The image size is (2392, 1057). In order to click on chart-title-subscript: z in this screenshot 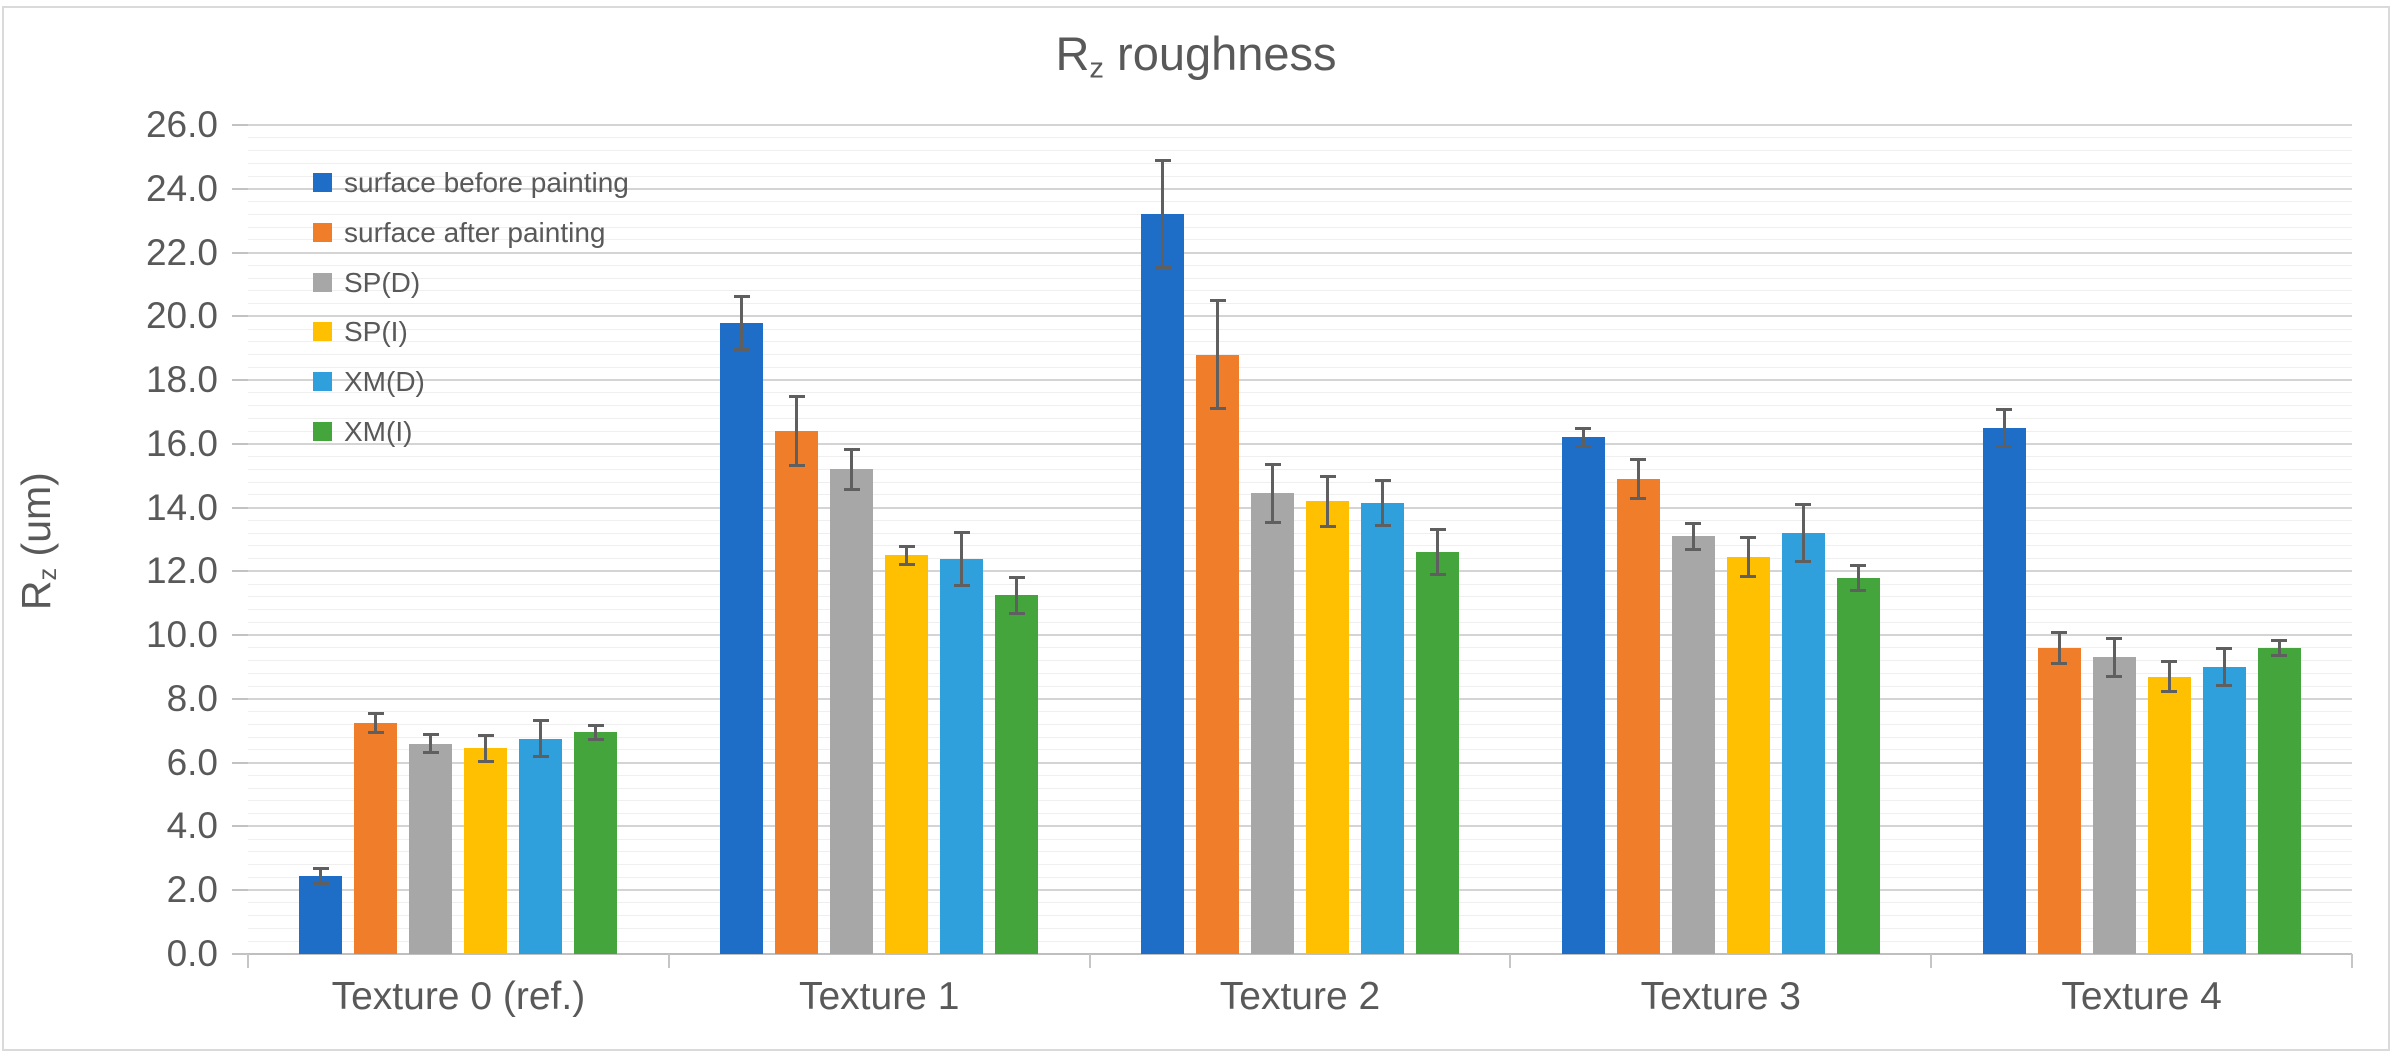, I will do `click(1096, 68)`.